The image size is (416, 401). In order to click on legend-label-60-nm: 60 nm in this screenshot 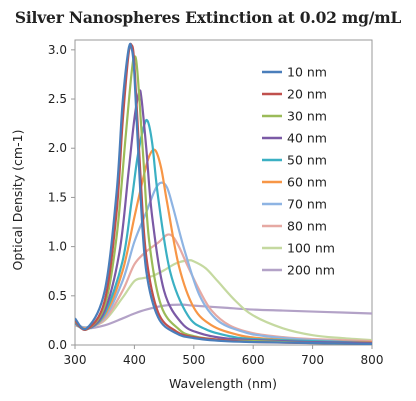, I will do `click(307, 182)`.